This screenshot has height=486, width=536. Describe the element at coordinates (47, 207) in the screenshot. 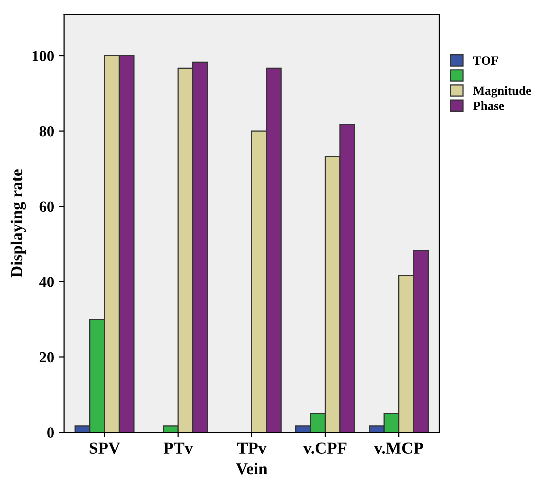

I see `y-tick-label: 60` at that location.